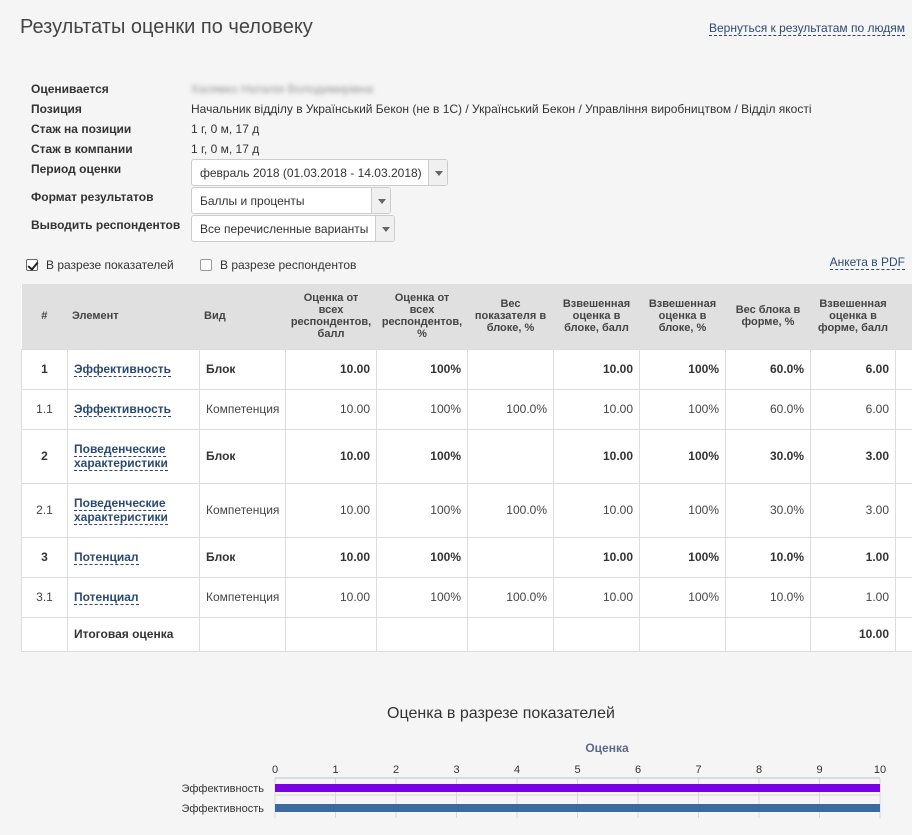 The width and height of the screenshot is (912, 835). I want to click on y-category-label: Эффективность, so click(222, 789).